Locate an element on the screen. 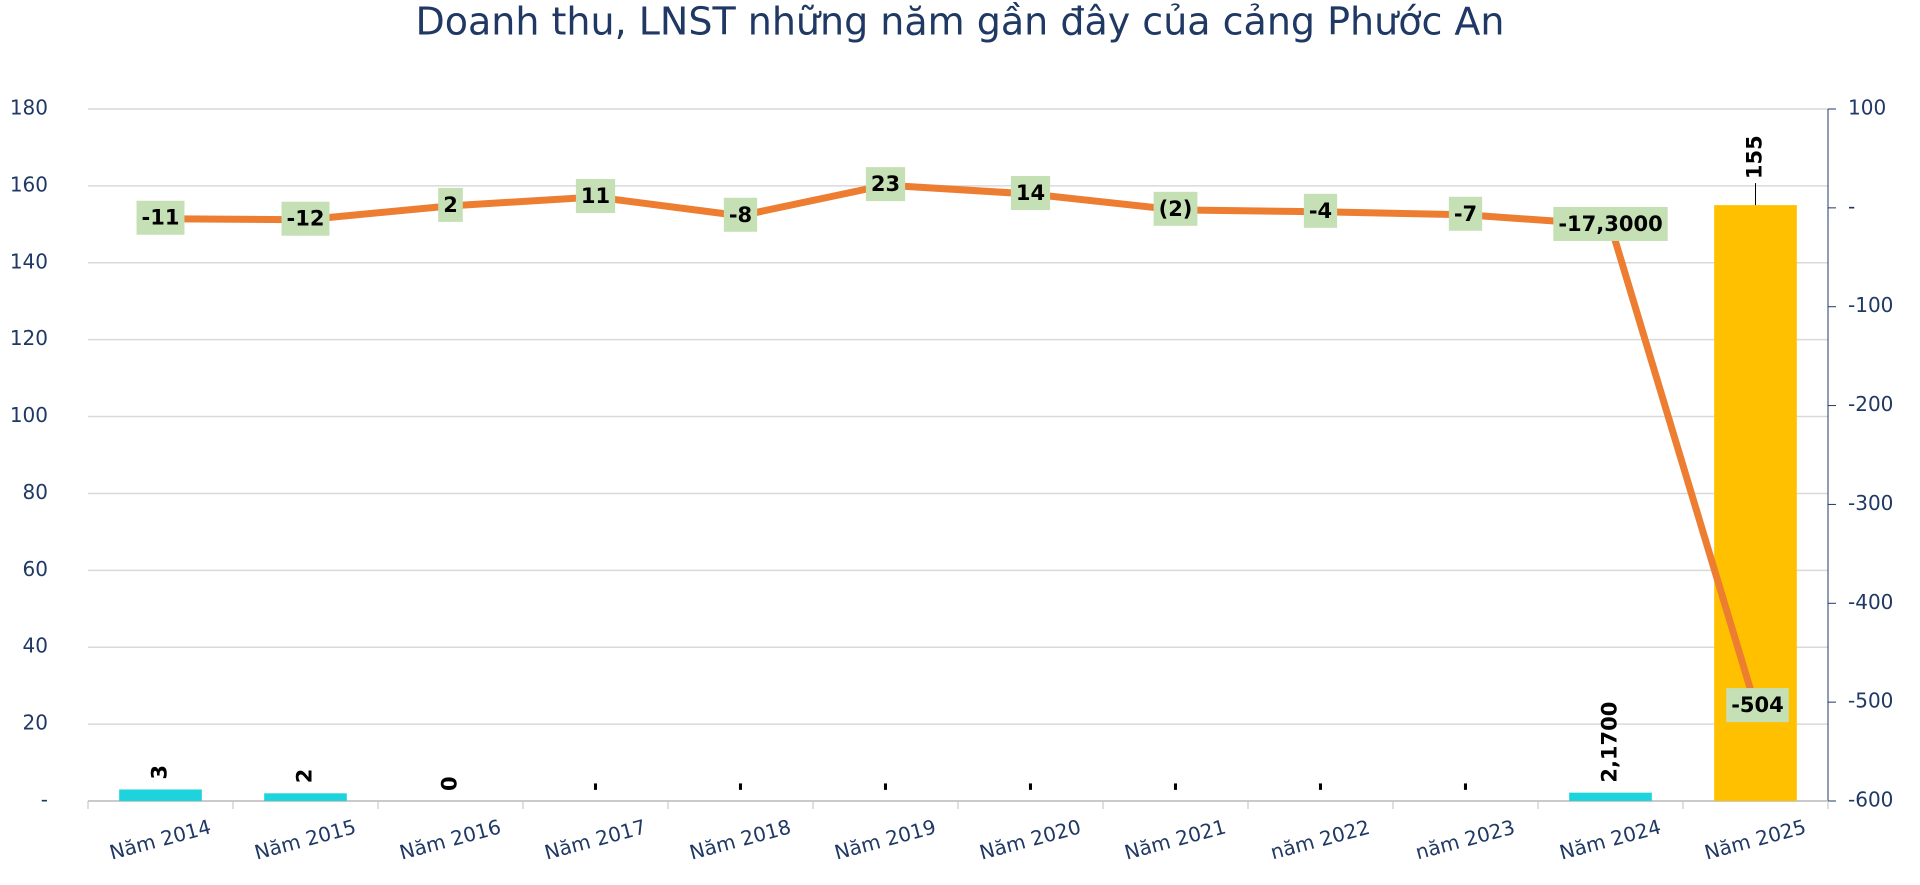 Image resolution: width=1920 pixels, height=885 pixels. x-tick-label: Năm 2025 is located at coordinates (1755, 840).